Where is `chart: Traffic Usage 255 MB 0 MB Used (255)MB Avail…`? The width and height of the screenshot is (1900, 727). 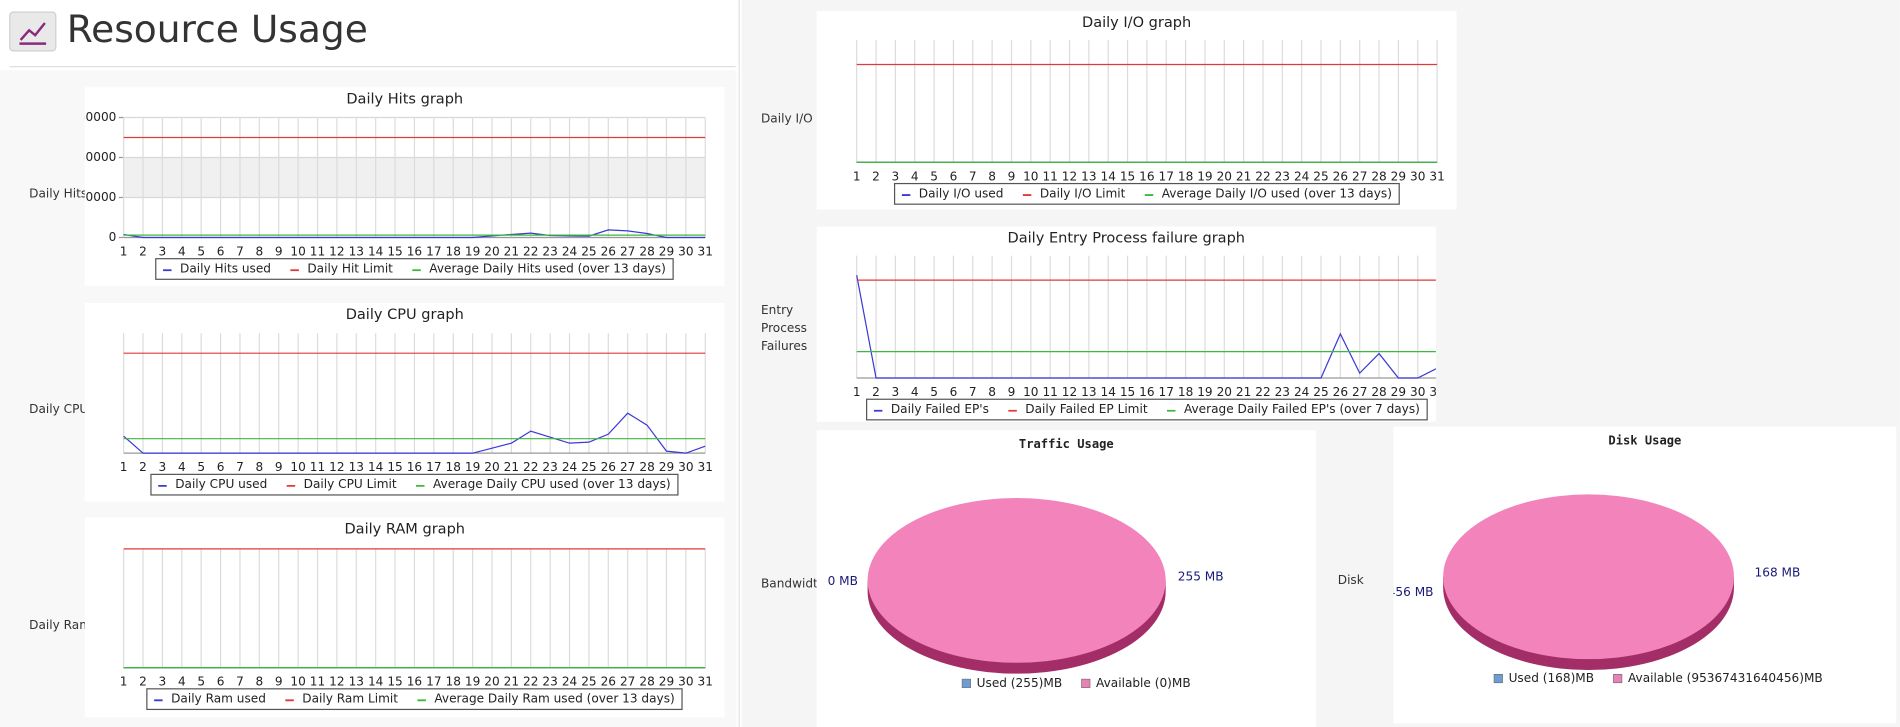
chart: Traffic Usage 255 MB 0 MB Used (255)MB Avail… is located at coordinates (1026, 563).